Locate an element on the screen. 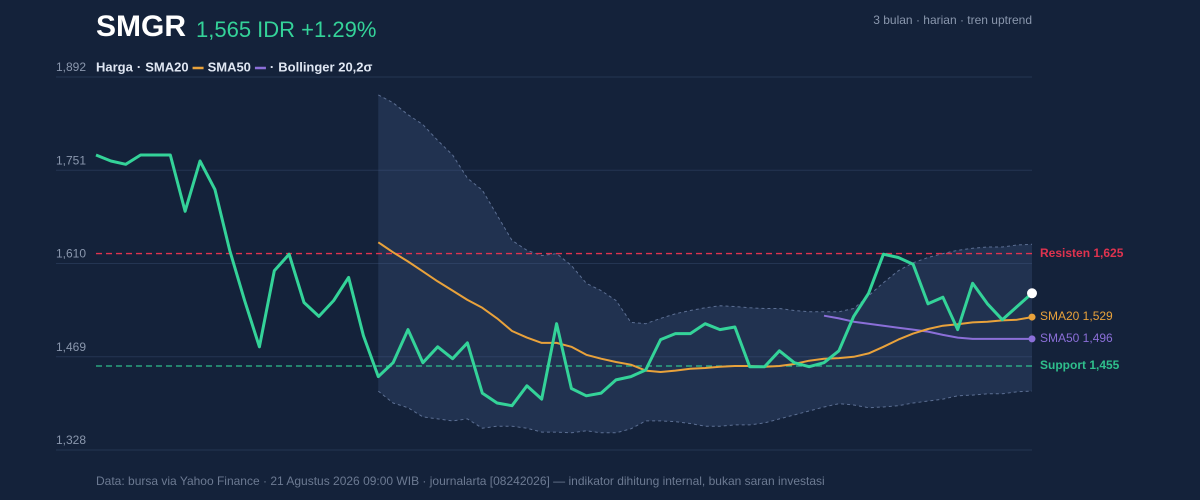 Image resolution: width=1200 pixels, height=500 pixels. chart-title: SMGR is located at coordinates (141, 26).